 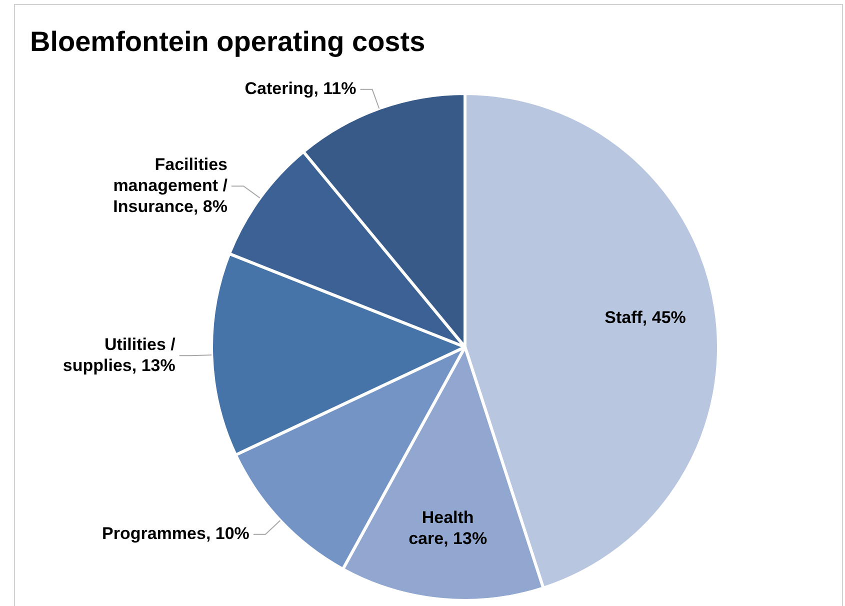 I want to click on slice-label: Utilities / supplies, 13%, so click(x=119, y=354).